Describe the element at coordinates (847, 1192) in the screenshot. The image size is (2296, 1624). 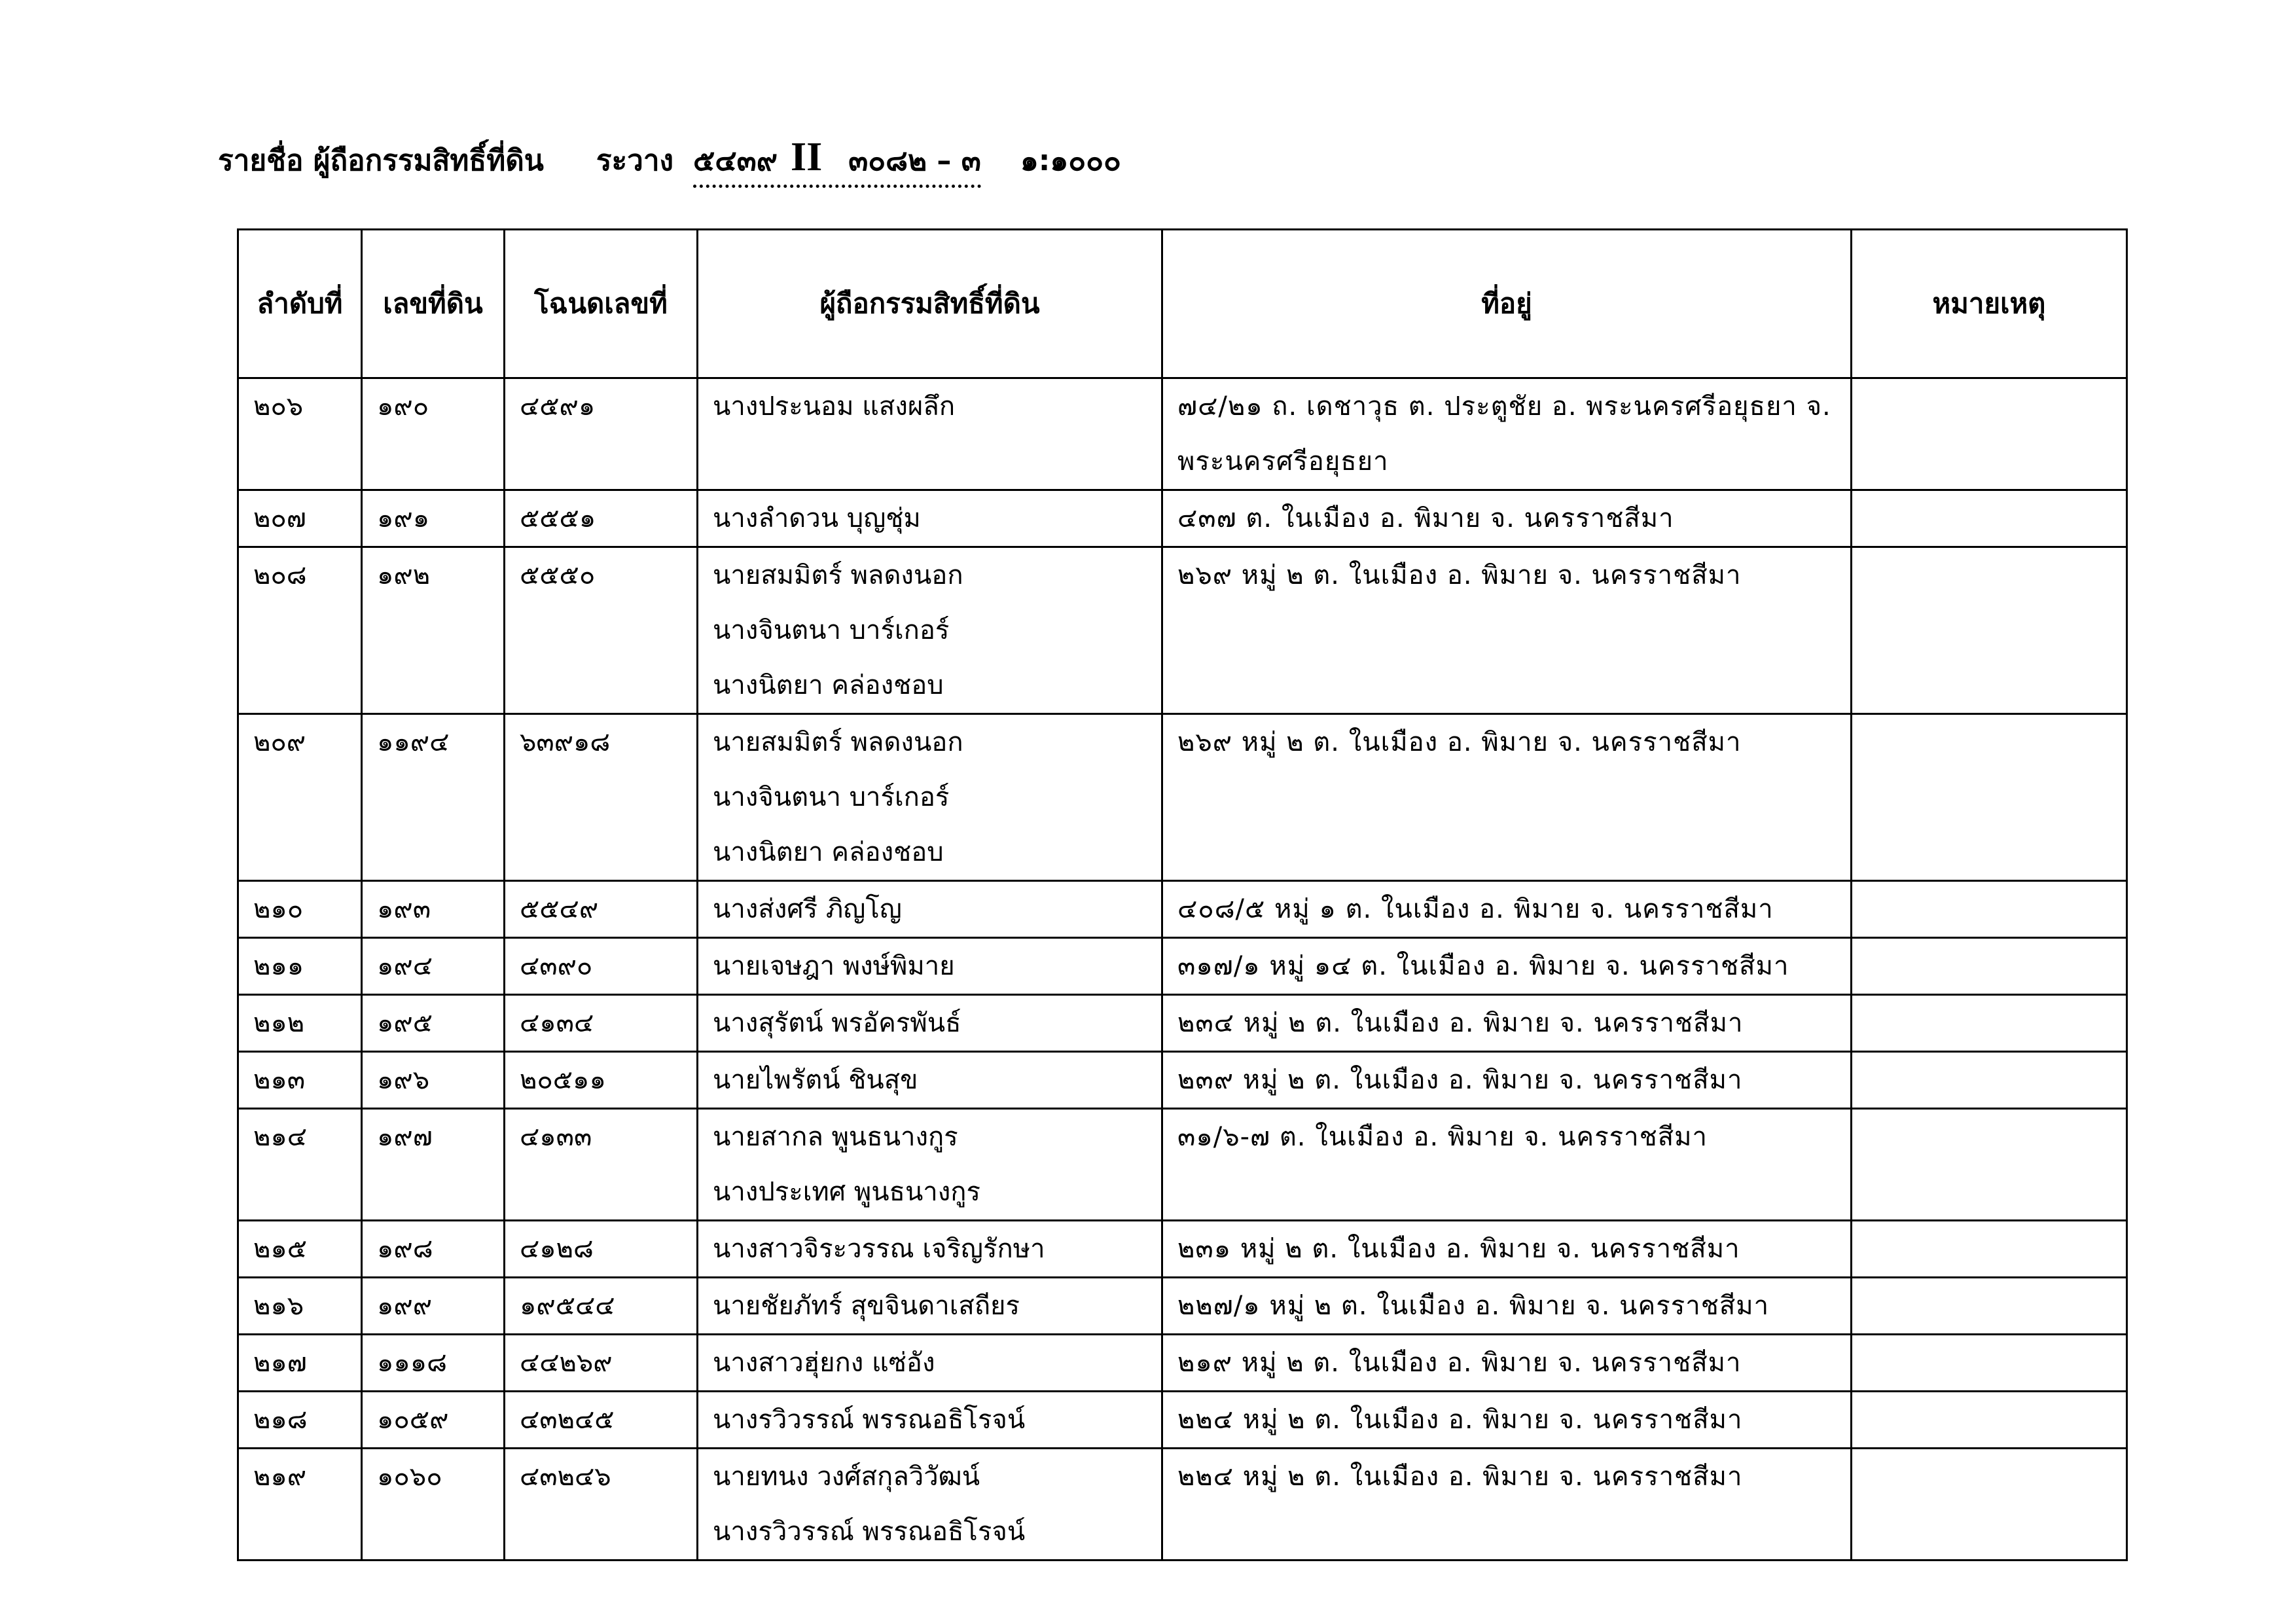
I see `owner-name: นางประเทศ พูนธนางกูร` at that location.